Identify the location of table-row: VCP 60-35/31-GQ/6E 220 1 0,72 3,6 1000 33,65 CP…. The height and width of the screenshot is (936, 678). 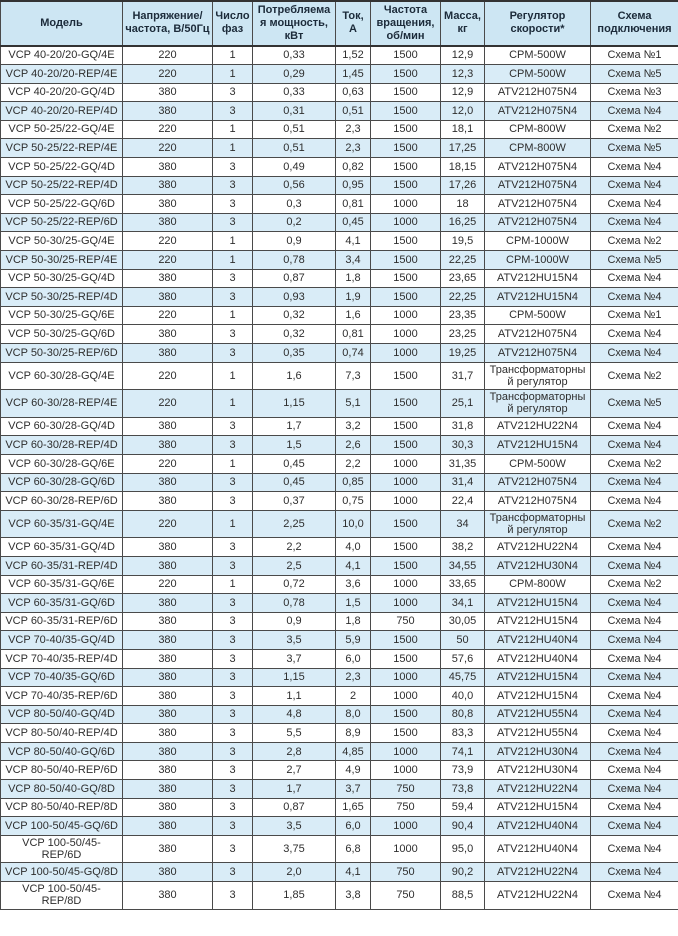
(339, 584).